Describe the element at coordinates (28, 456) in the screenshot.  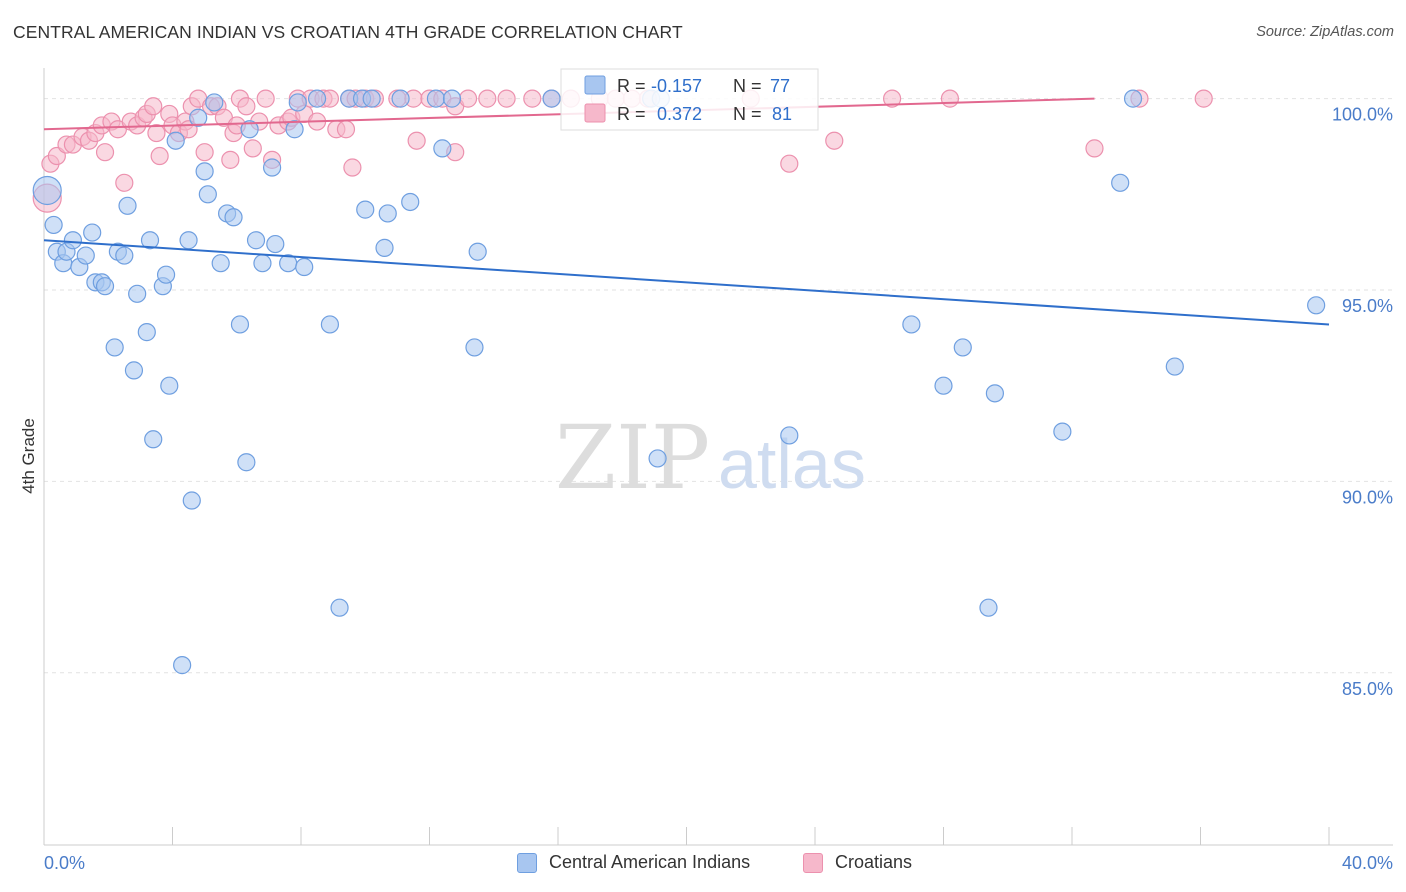
I see `y-axis-title: 4th Grade` at that location.